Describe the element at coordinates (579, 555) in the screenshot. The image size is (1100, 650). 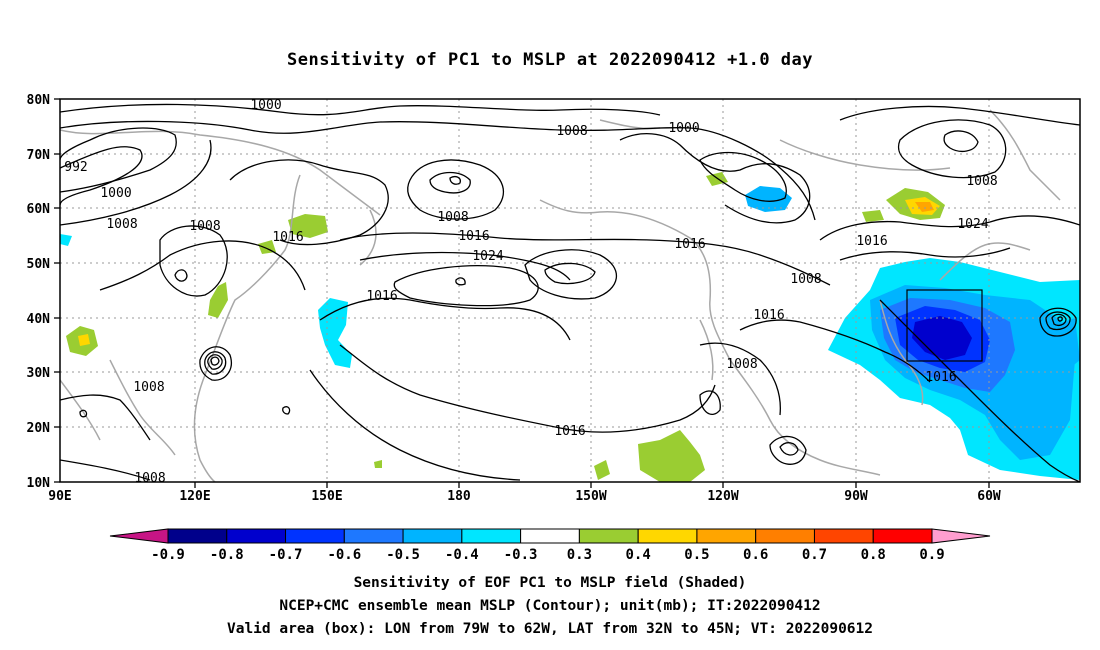
I see `colorbar-label: 0.3` at that location.